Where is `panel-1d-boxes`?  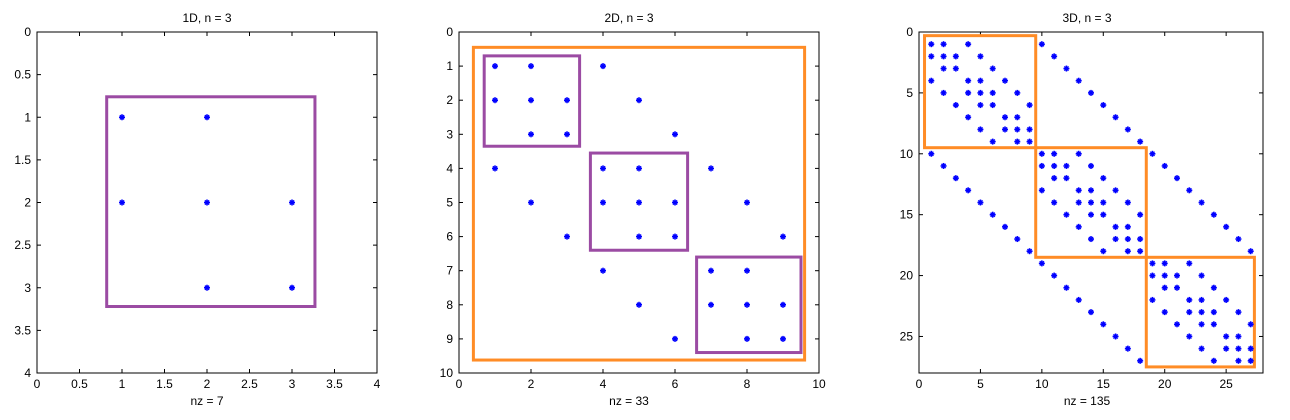
panel-1d-boxes is located at coordinates (211, 202).